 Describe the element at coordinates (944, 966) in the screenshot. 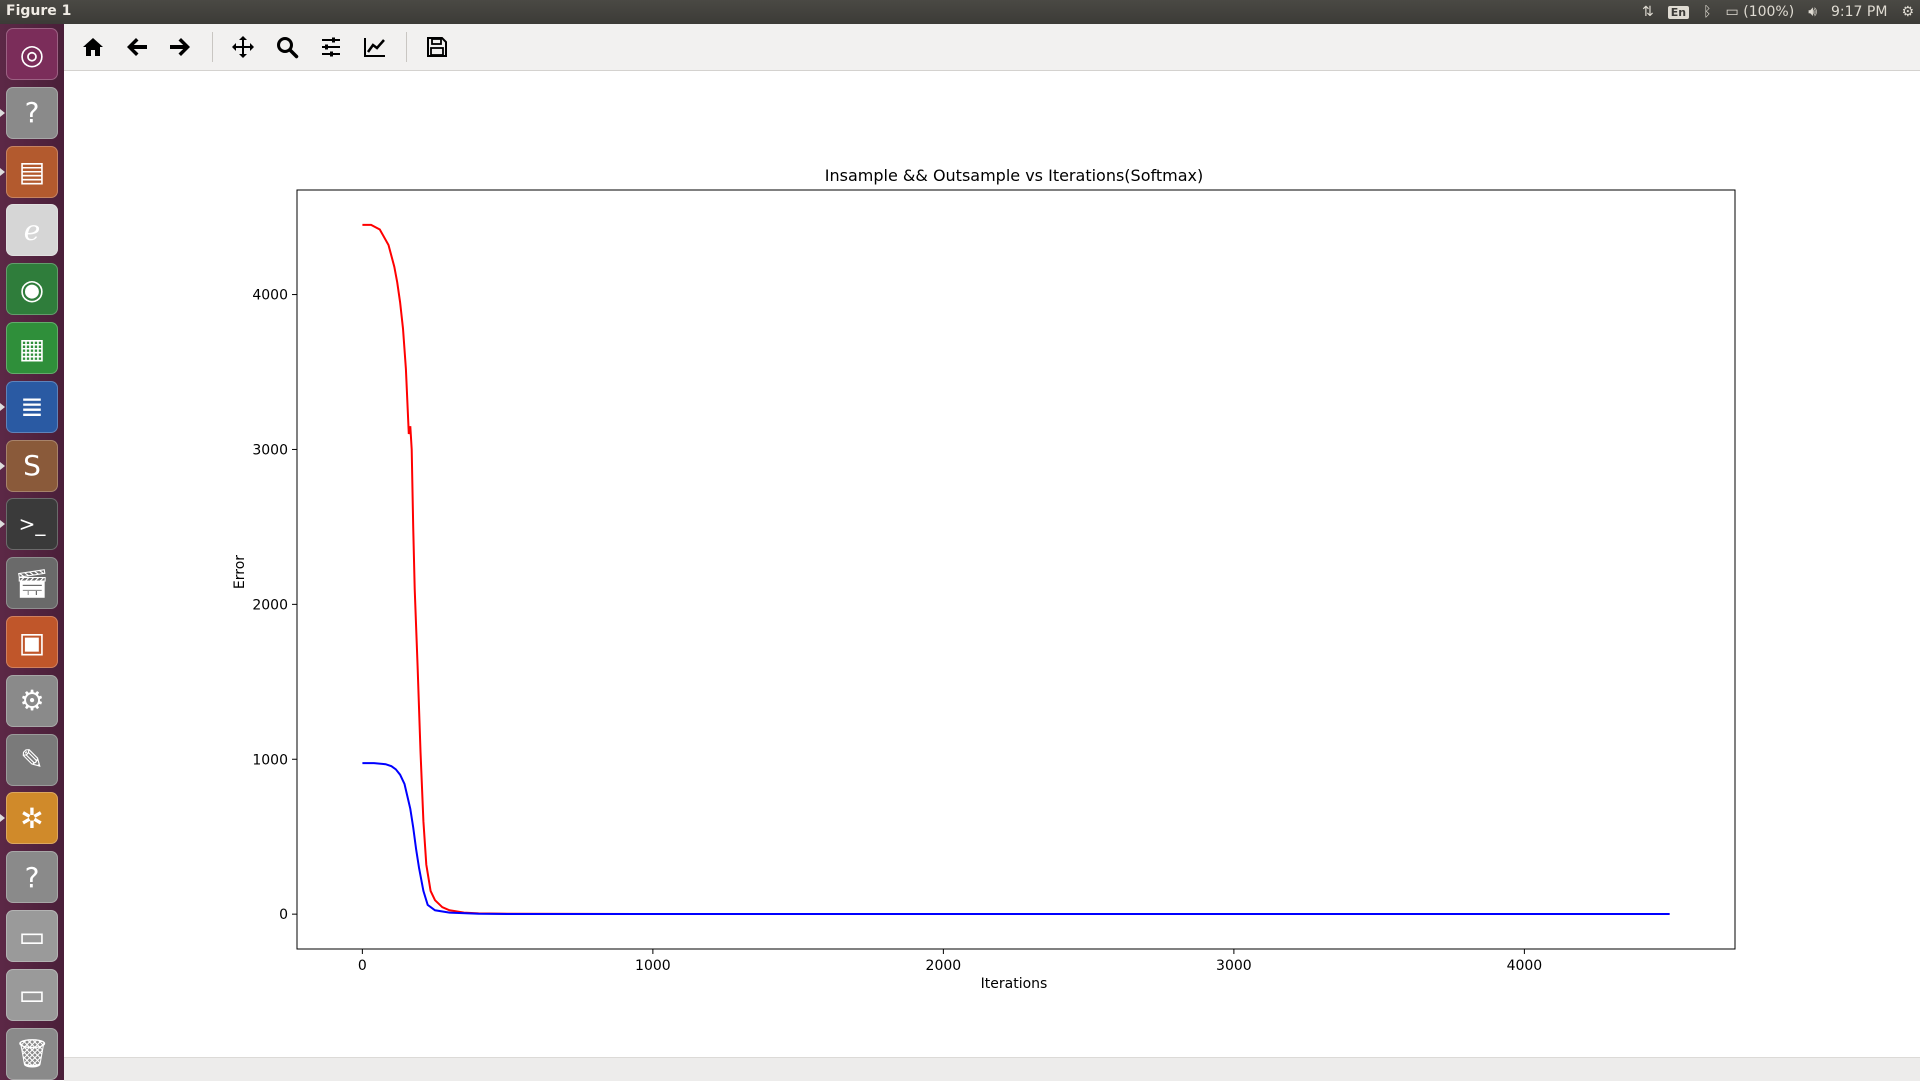

I see `x-tick-label: 2000` at that location.